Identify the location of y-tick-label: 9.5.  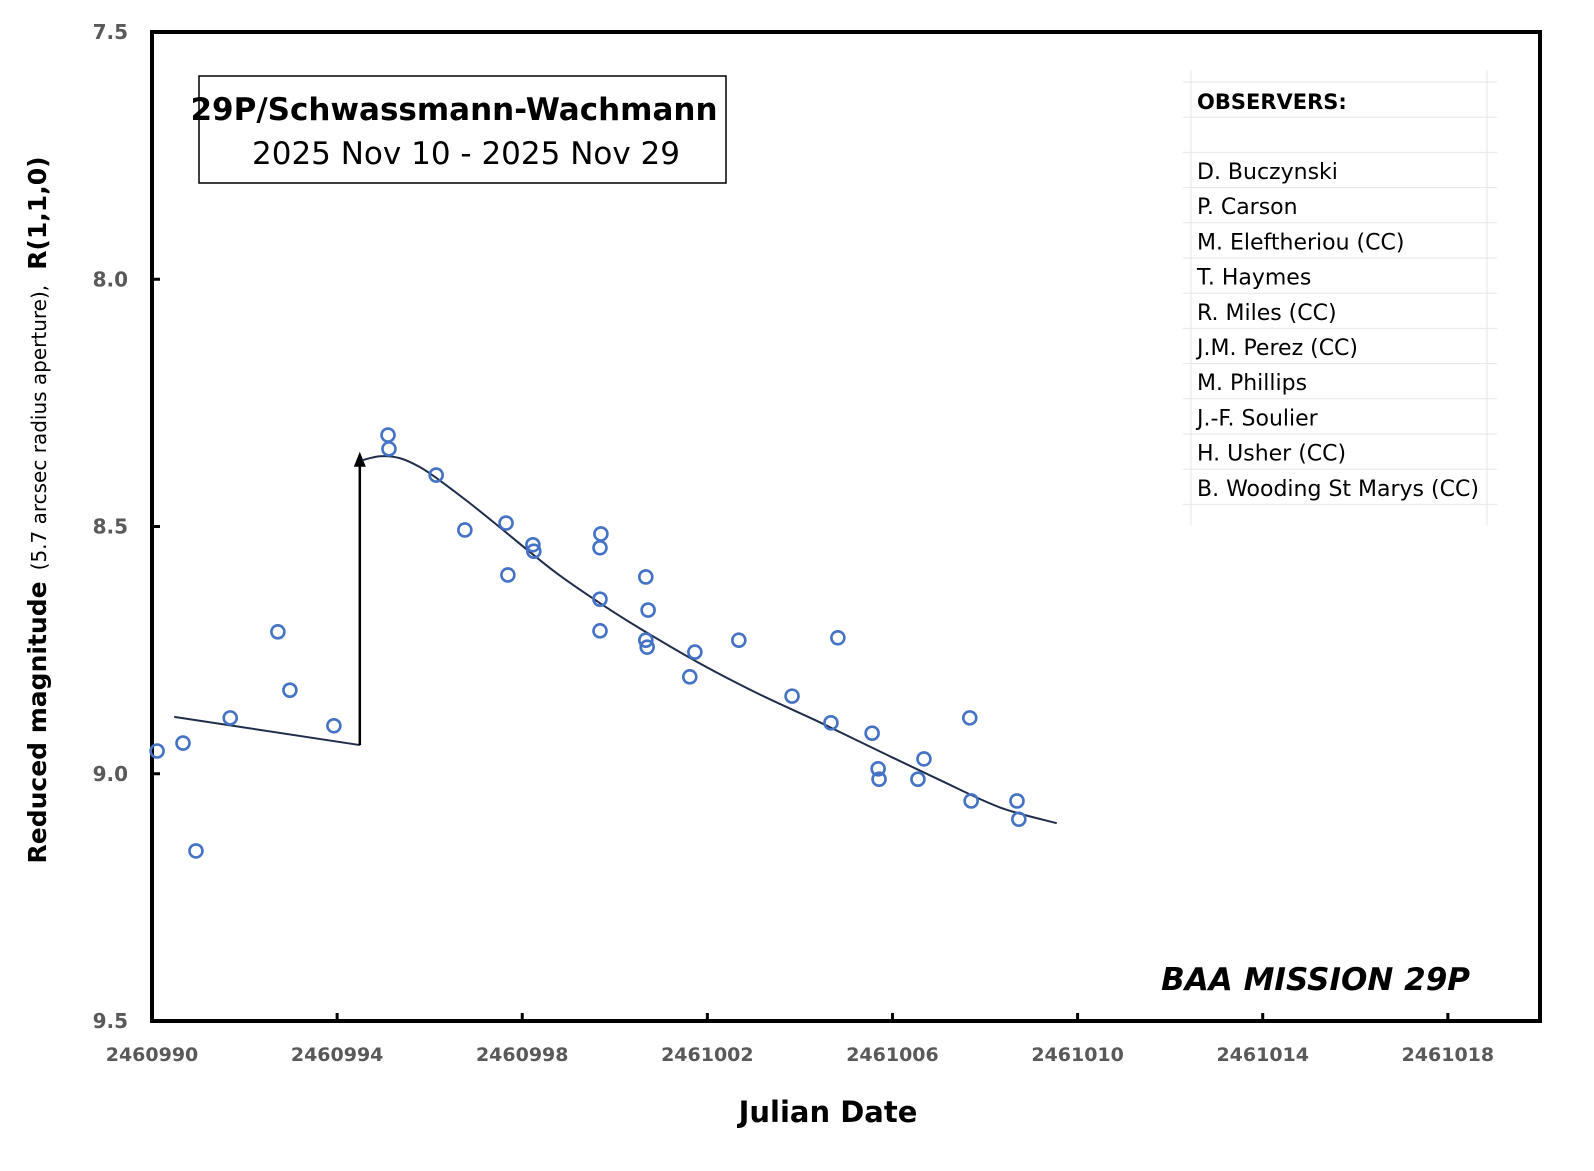
(110, 1021).